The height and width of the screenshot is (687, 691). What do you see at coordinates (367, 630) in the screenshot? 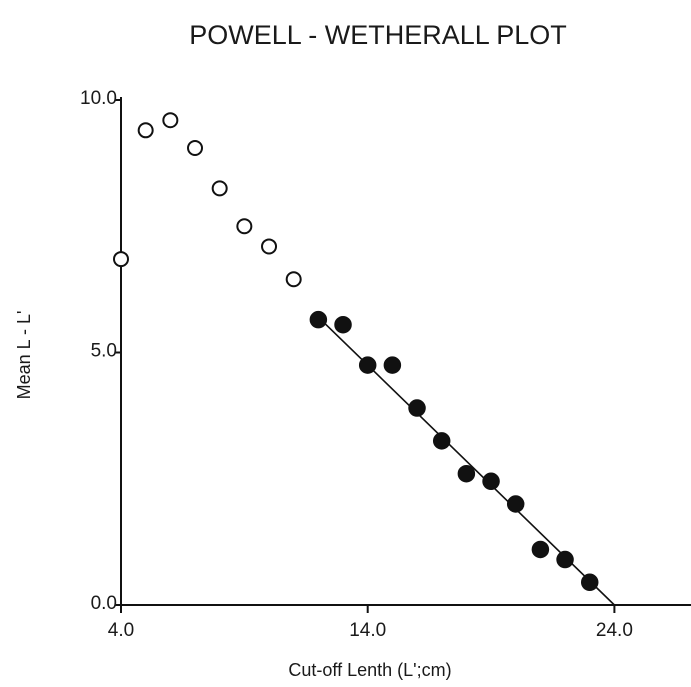
I see `x-tick-label-1: 14.0` at bounding box center [367, 630].